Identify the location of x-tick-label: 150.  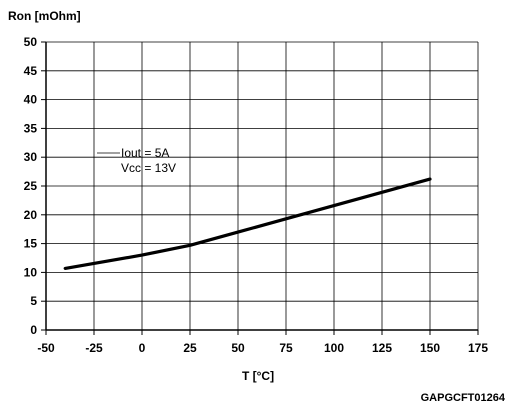
(430, 348).